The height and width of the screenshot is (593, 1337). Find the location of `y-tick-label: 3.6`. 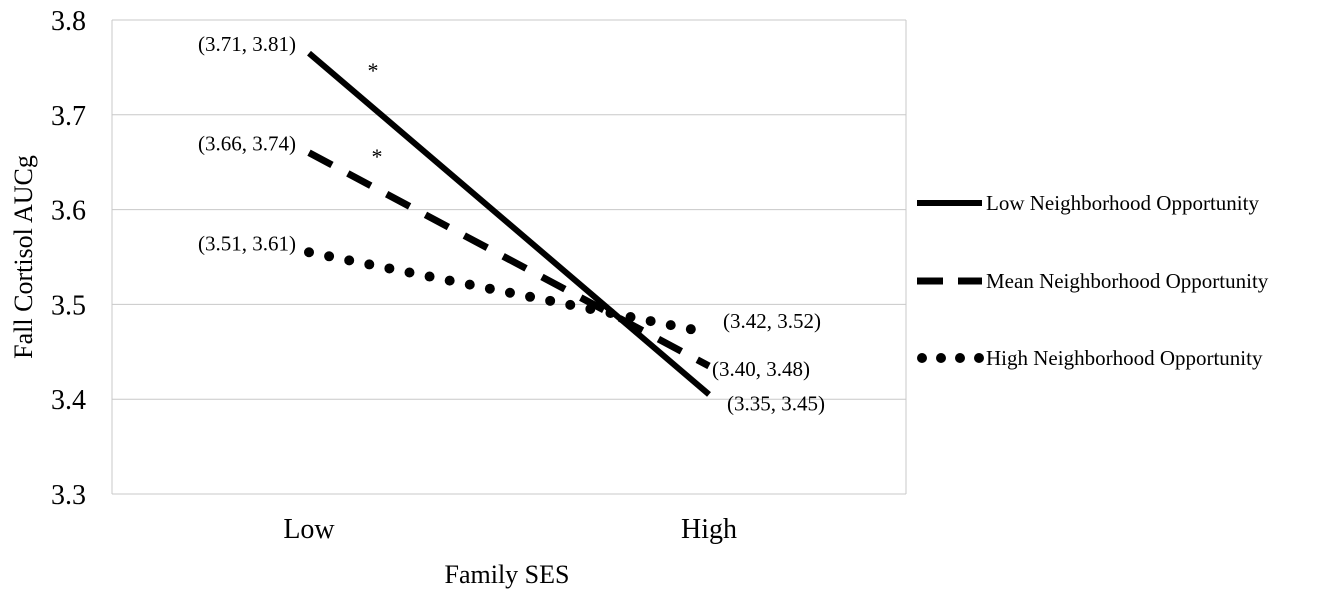

y-tick-label: 3.6 is located at coordinates (68, 211).